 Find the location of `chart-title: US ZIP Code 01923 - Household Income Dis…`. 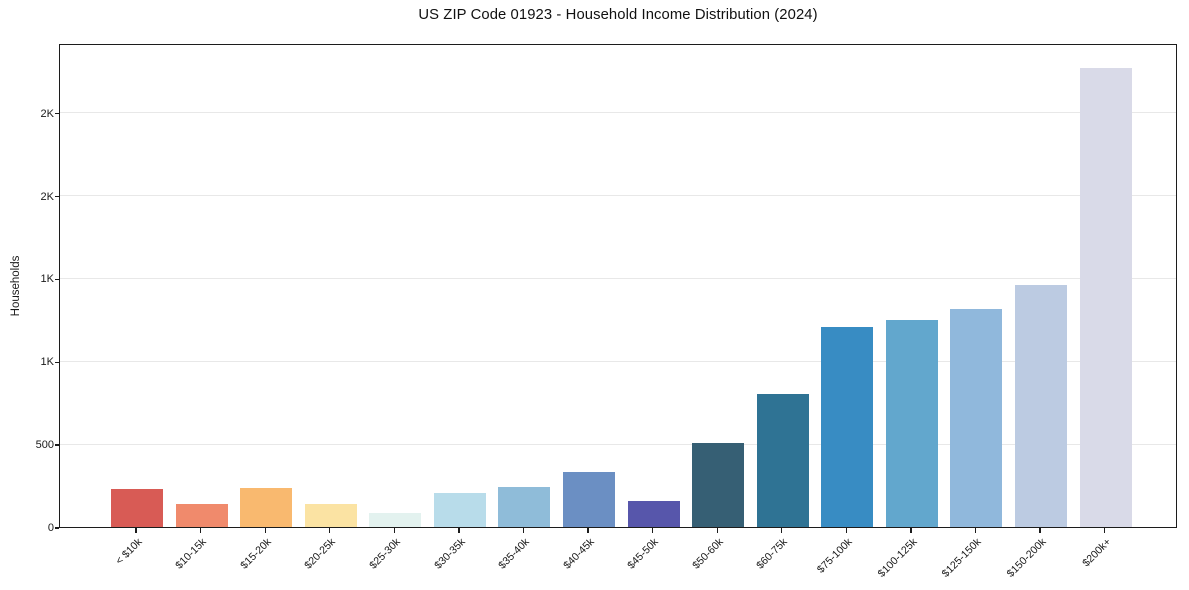

chart-title: US ZIP Code 01923 - Household Income Dis… is located at coordinates (618, 15).